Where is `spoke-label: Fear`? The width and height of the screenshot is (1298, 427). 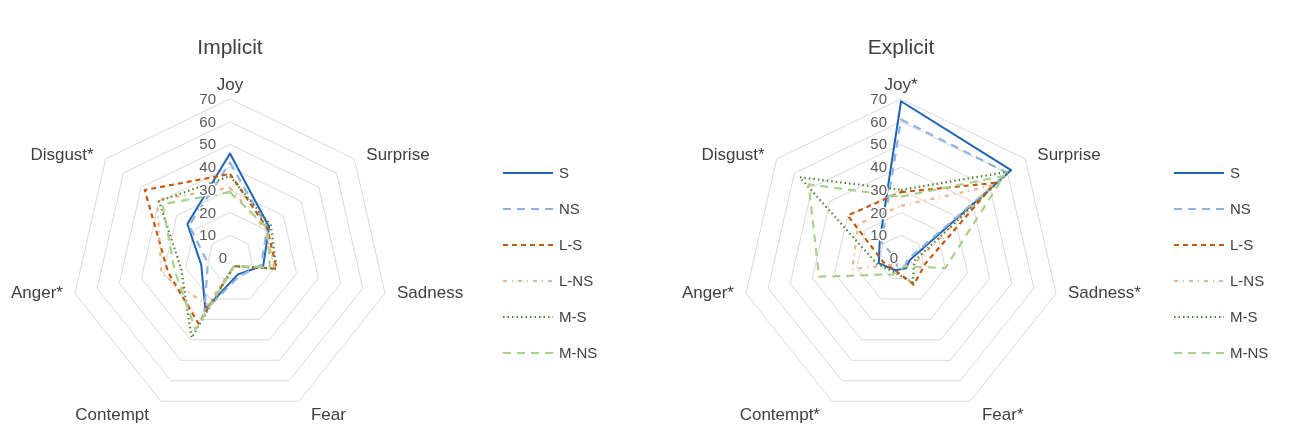
spoke-label: Fear is located at coordinates (328, 415).